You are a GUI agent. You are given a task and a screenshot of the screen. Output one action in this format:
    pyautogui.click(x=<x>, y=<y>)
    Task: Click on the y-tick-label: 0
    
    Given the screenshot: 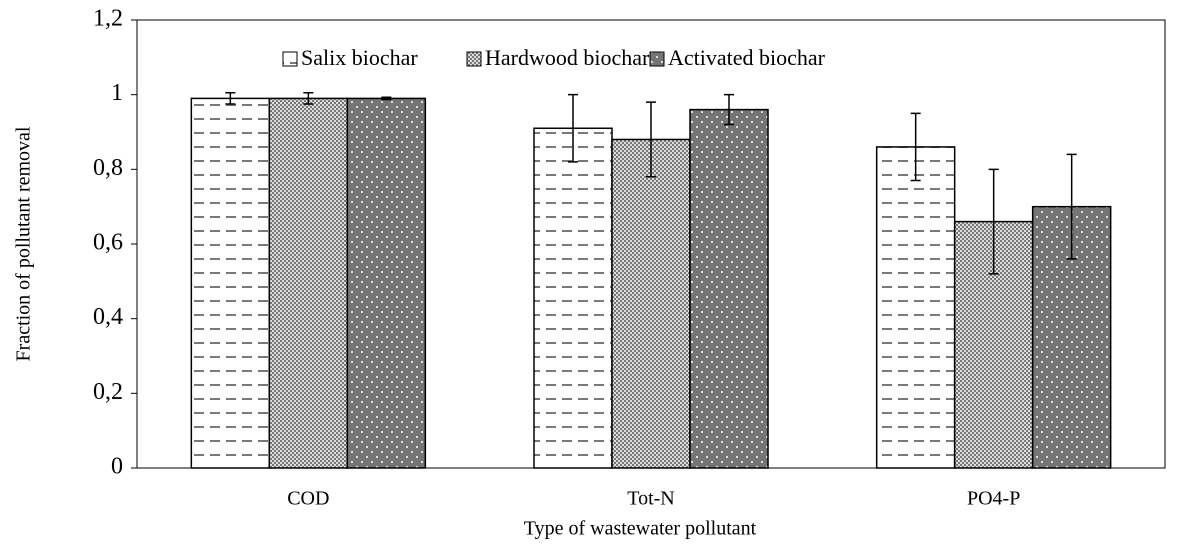 What is the action you would take?
    pyautogui.click(x=117, y=467)
    